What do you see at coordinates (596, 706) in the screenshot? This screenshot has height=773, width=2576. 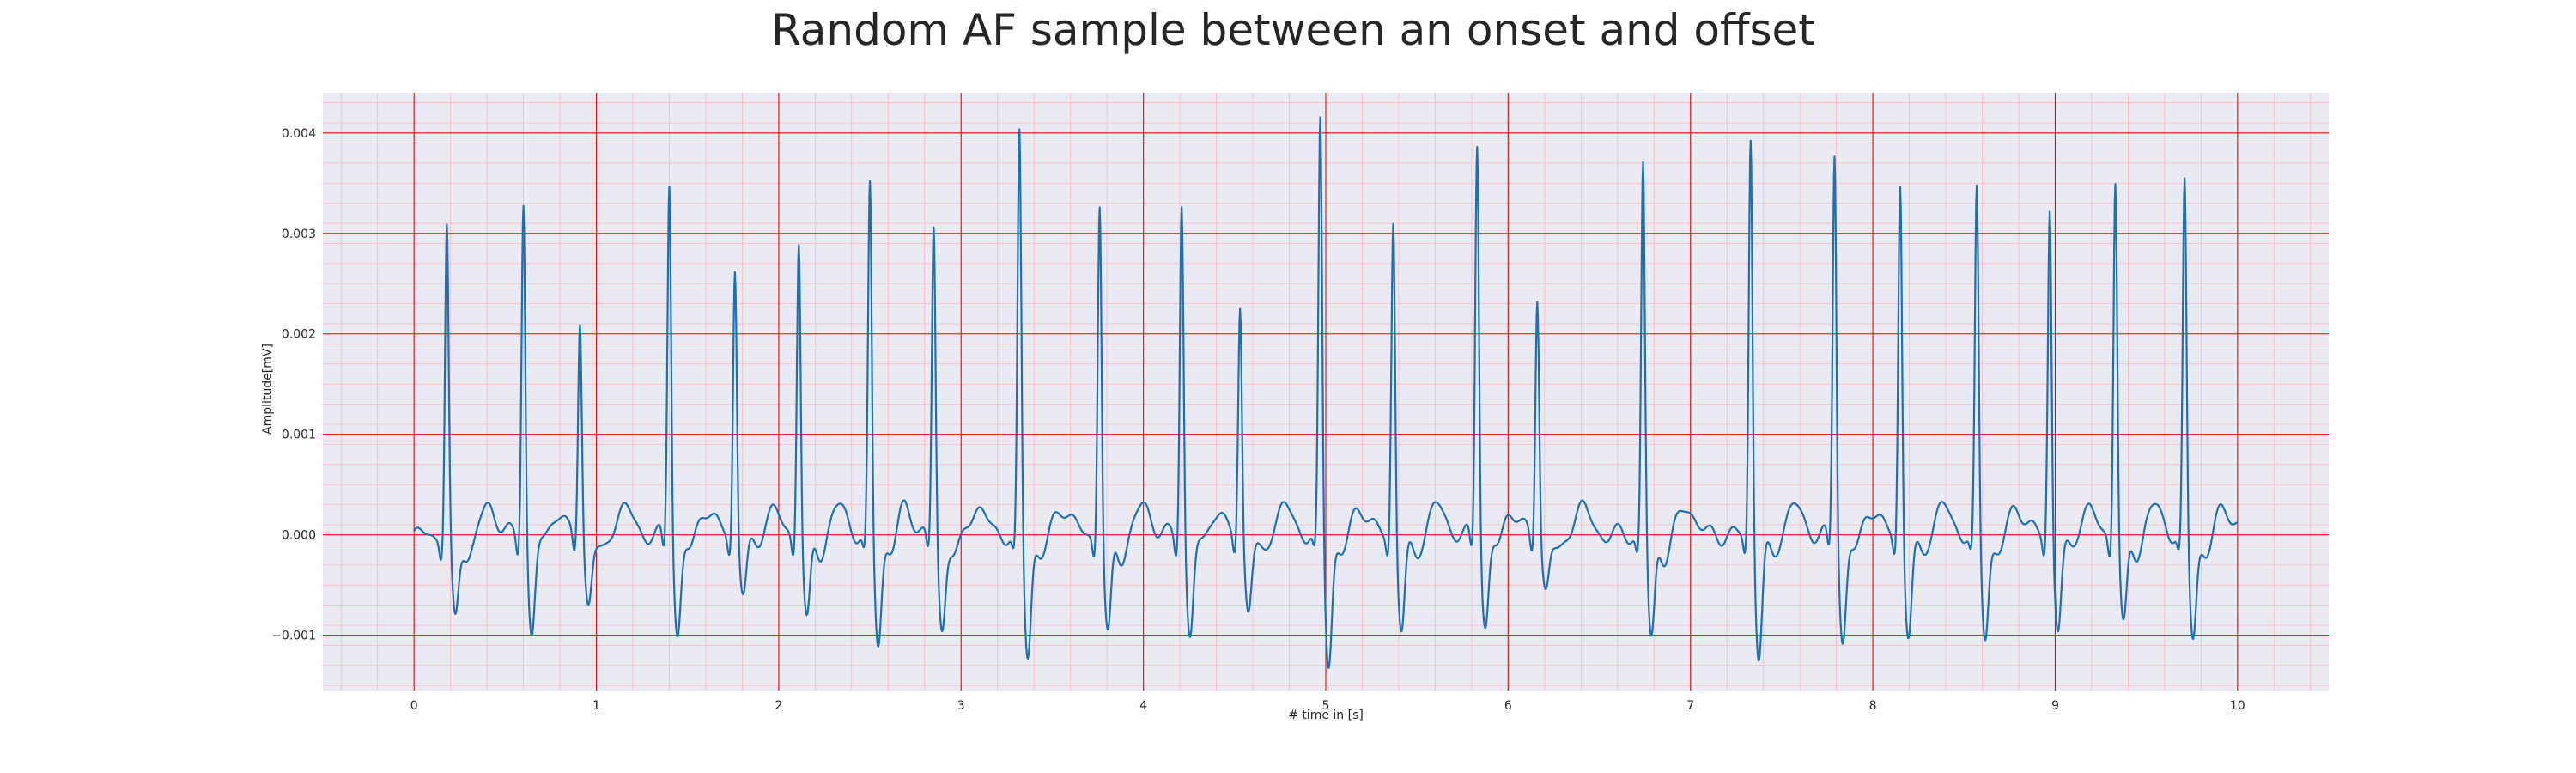 I see `x-tick-label: 1` at bounding box center [596, 706].